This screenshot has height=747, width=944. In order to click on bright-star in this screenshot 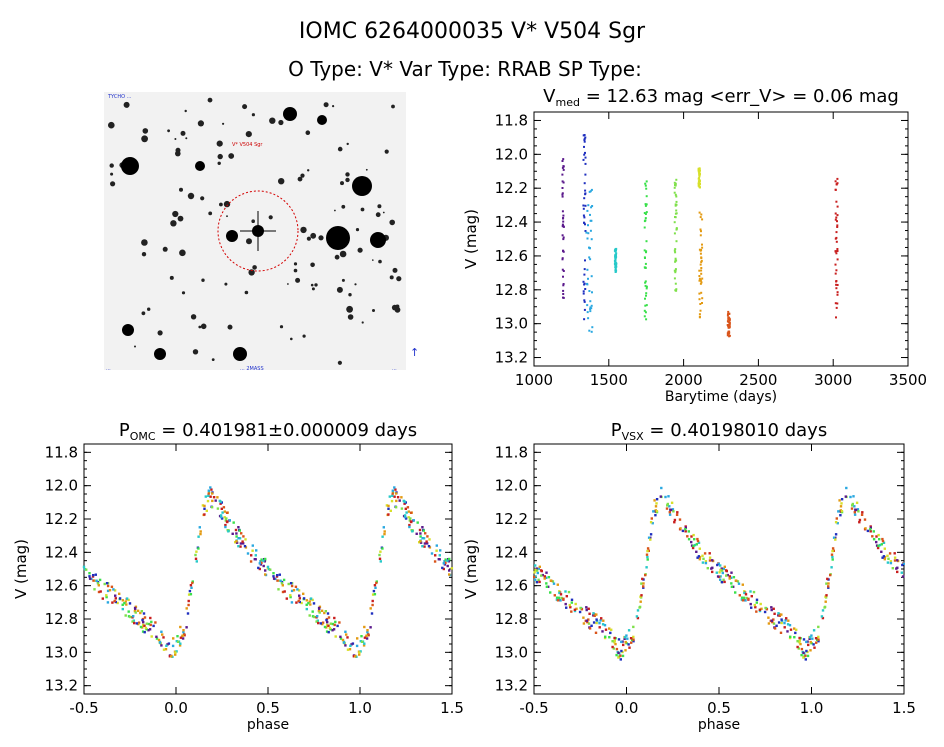, I will do `click(128, 330)`.